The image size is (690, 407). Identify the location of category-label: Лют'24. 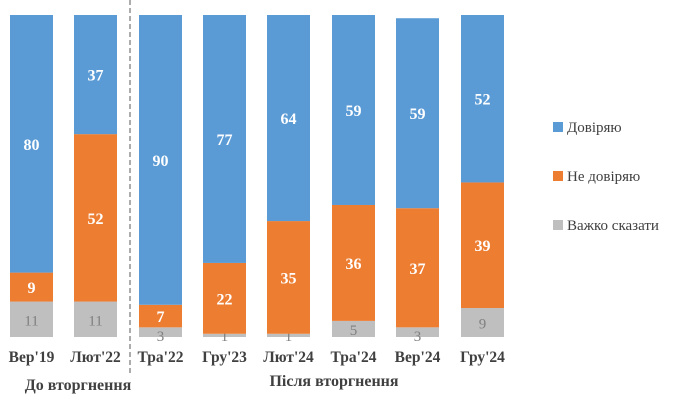
(288, 357).